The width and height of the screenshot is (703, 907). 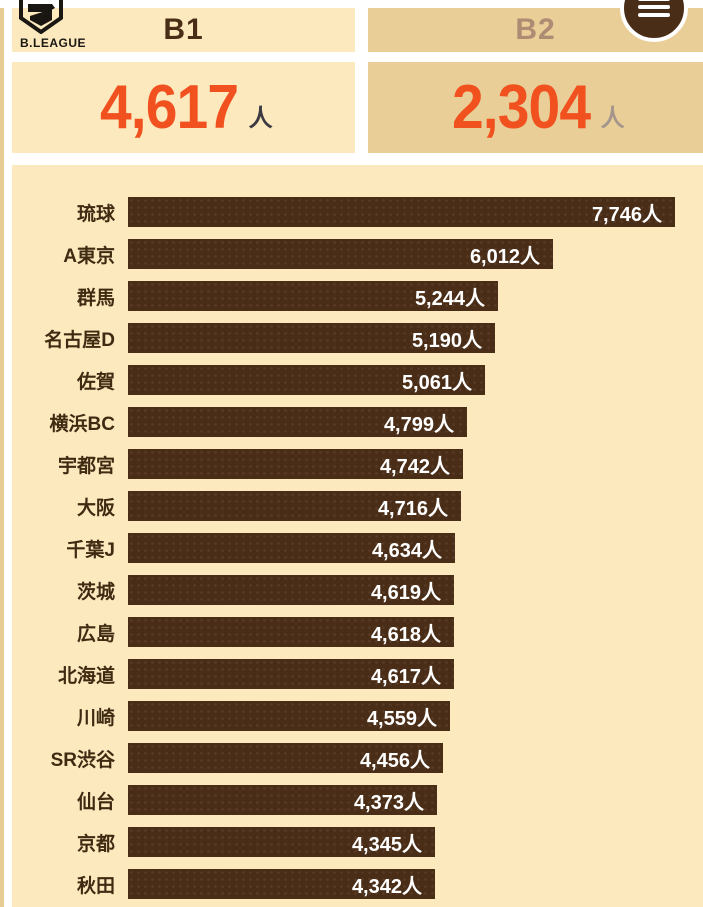 What do you see at coordinates (405, 676) in the screenshot?
I see `bar-value-label: 4,617人` at bounding box center [405, 676].